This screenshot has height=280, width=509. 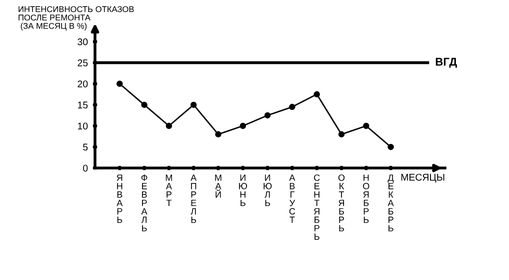 What do you see at coordinates (169, 190) in the screenshot?
I see `x-tick-label: МАРТ` at bounding box center [169, 190].